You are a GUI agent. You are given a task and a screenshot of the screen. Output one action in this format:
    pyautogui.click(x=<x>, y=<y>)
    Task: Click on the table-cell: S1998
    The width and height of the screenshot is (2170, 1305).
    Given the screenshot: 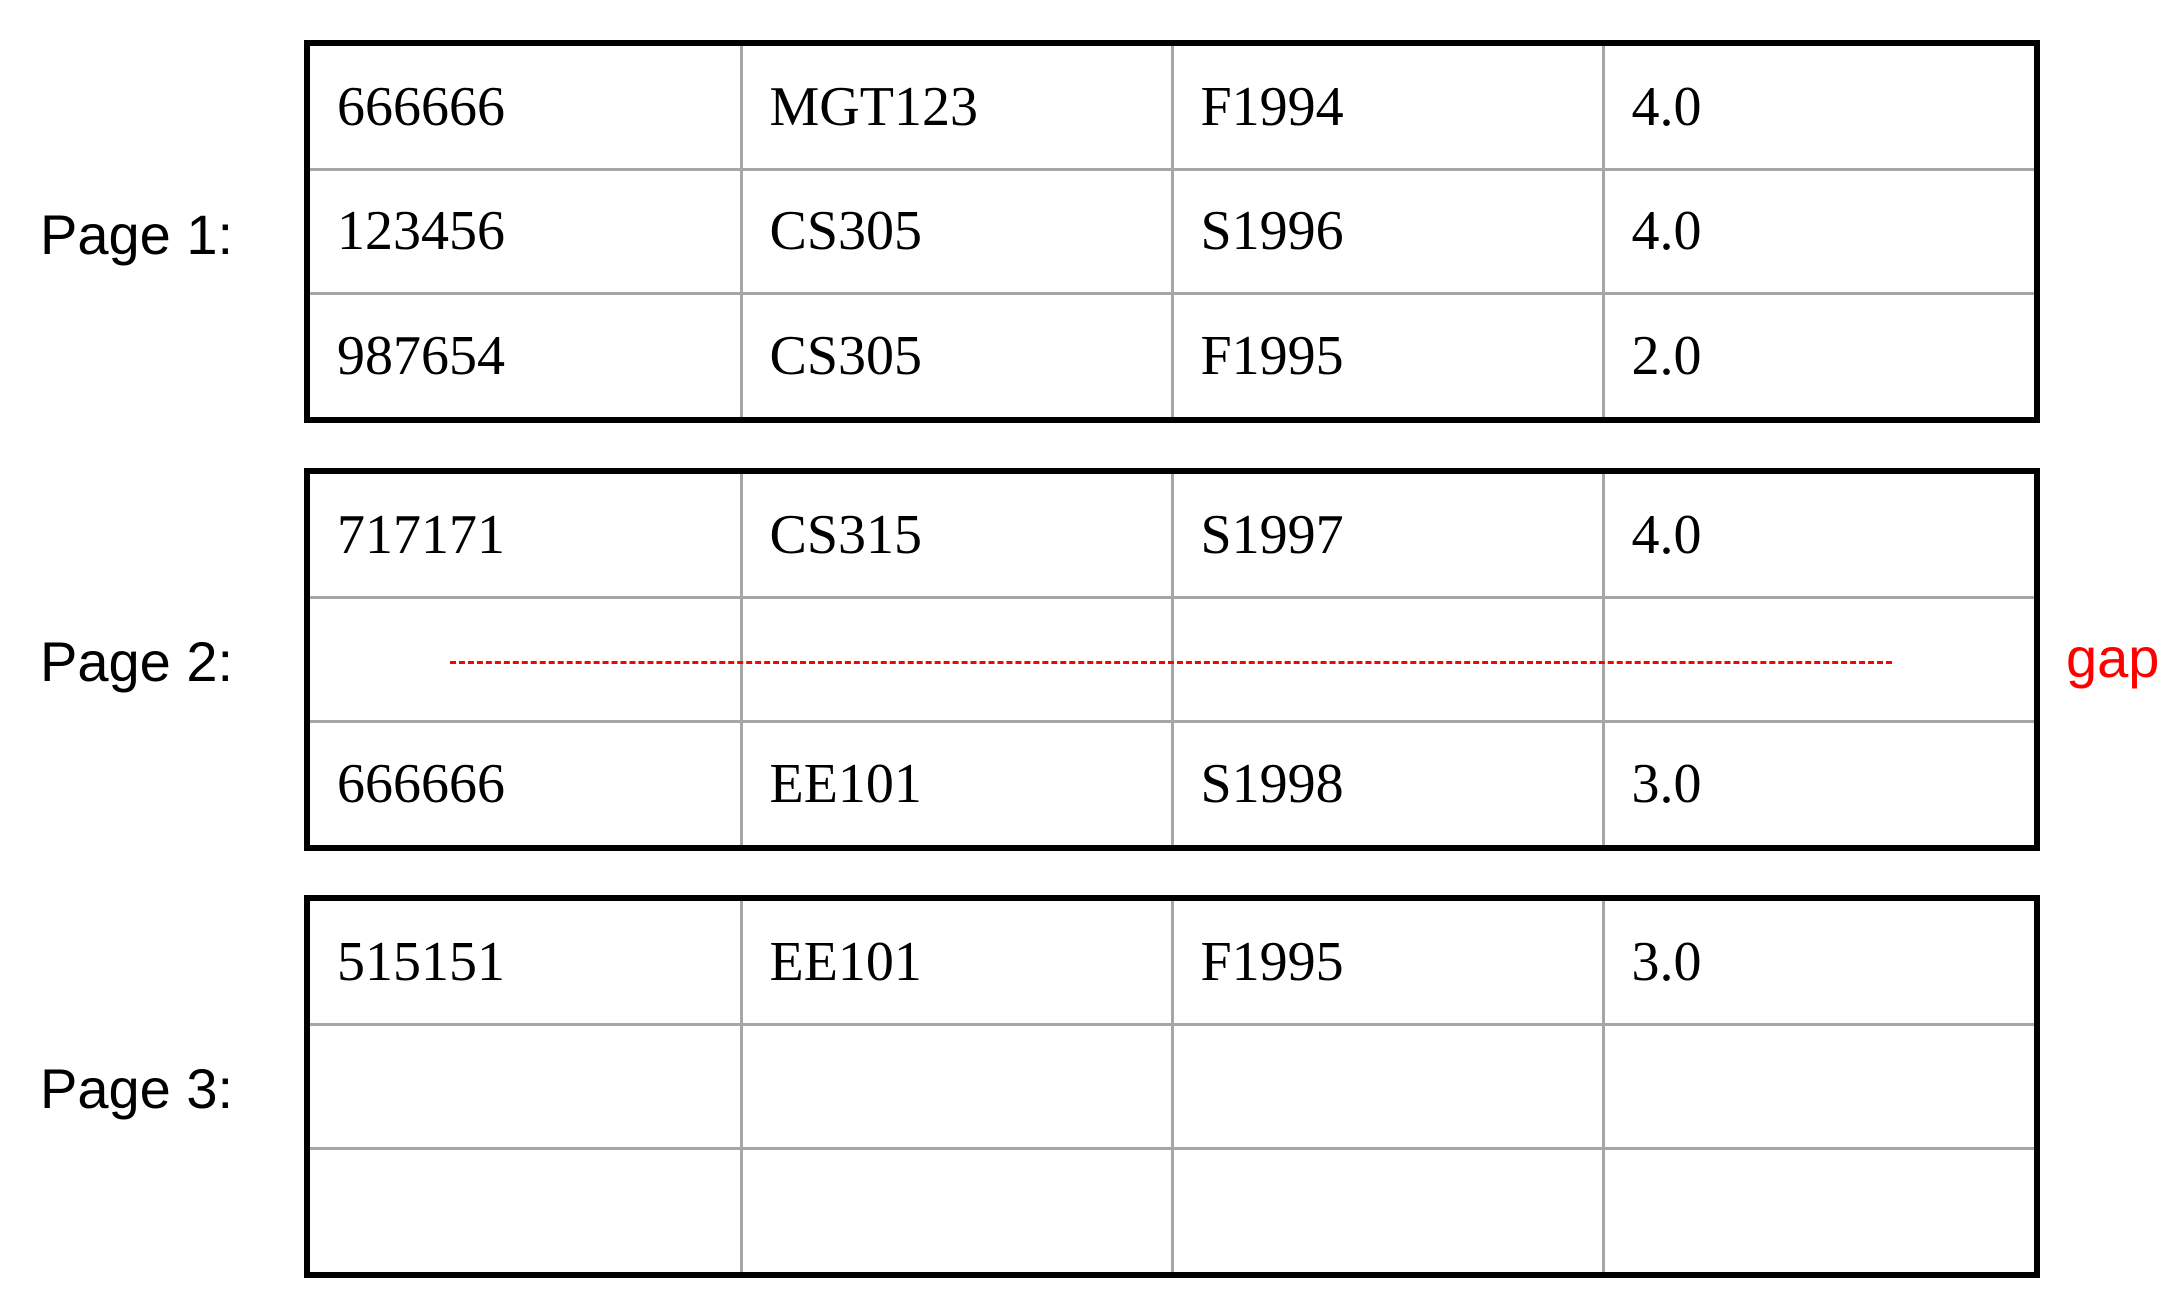 What is the action you would take?
    pyautogui.click(x=1388, y=783)
    